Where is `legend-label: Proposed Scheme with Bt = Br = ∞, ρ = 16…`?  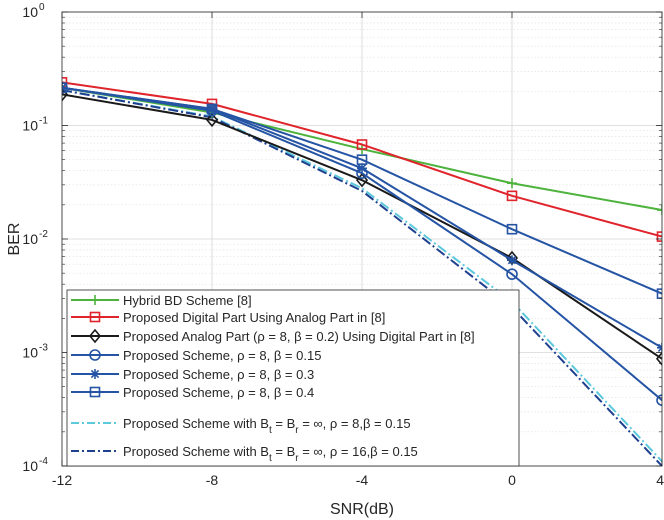
legend-label: Proposed Scheme with Bt = Br = ∞, ρ = 16… is located at coordinates (270, 454).